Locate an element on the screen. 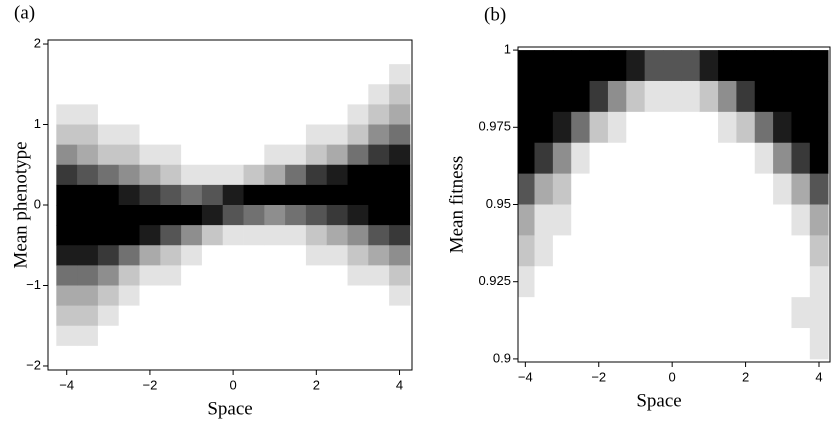  x-tick-label: −2 is located at coordinates (598, 376).